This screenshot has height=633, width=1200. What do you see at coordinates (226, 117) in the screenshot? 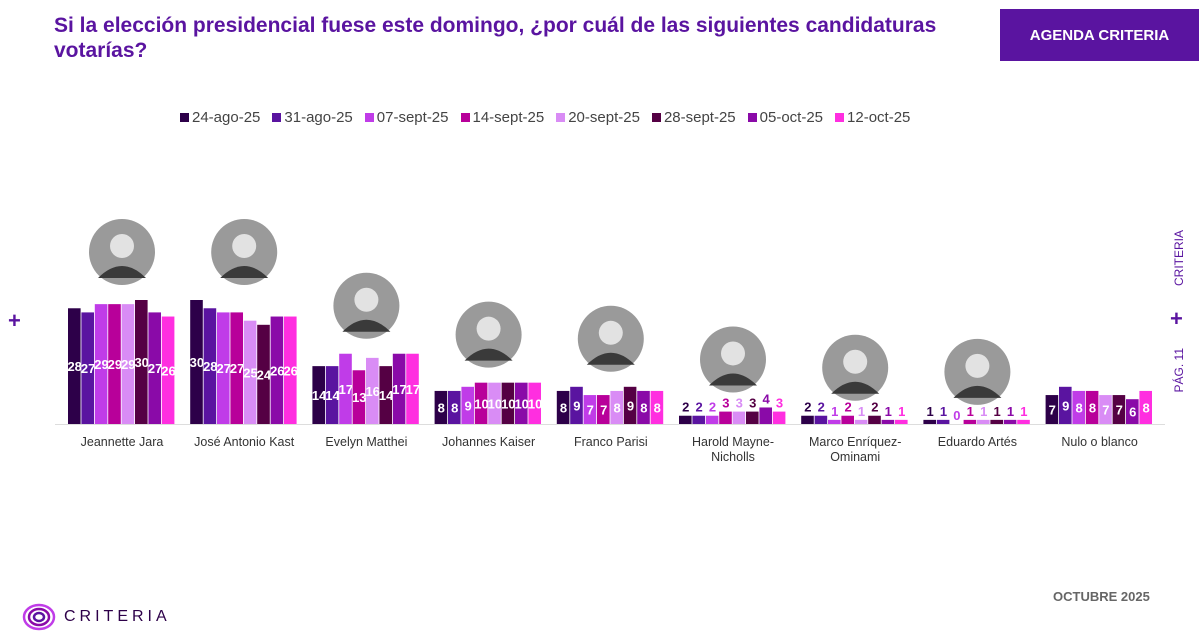
I see `legend-label: 24-ago-25` at bounding box center [226, 117].